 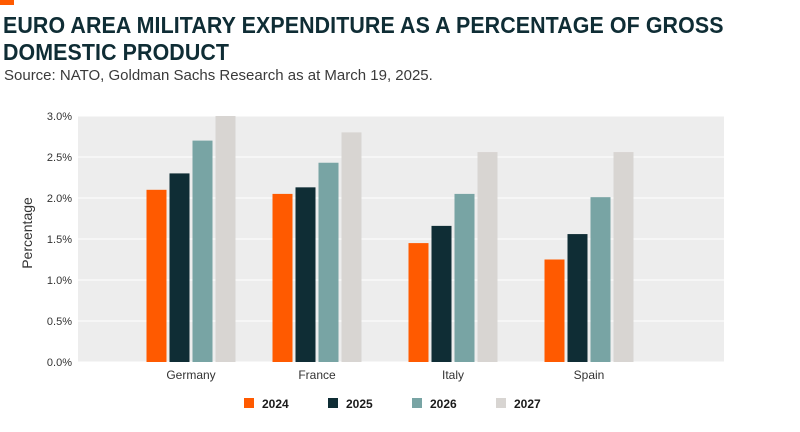 What do you see at coordinates (418, 302) in the screenshot?
I see `bar-italy-2024` at bounding box center [418, 302].